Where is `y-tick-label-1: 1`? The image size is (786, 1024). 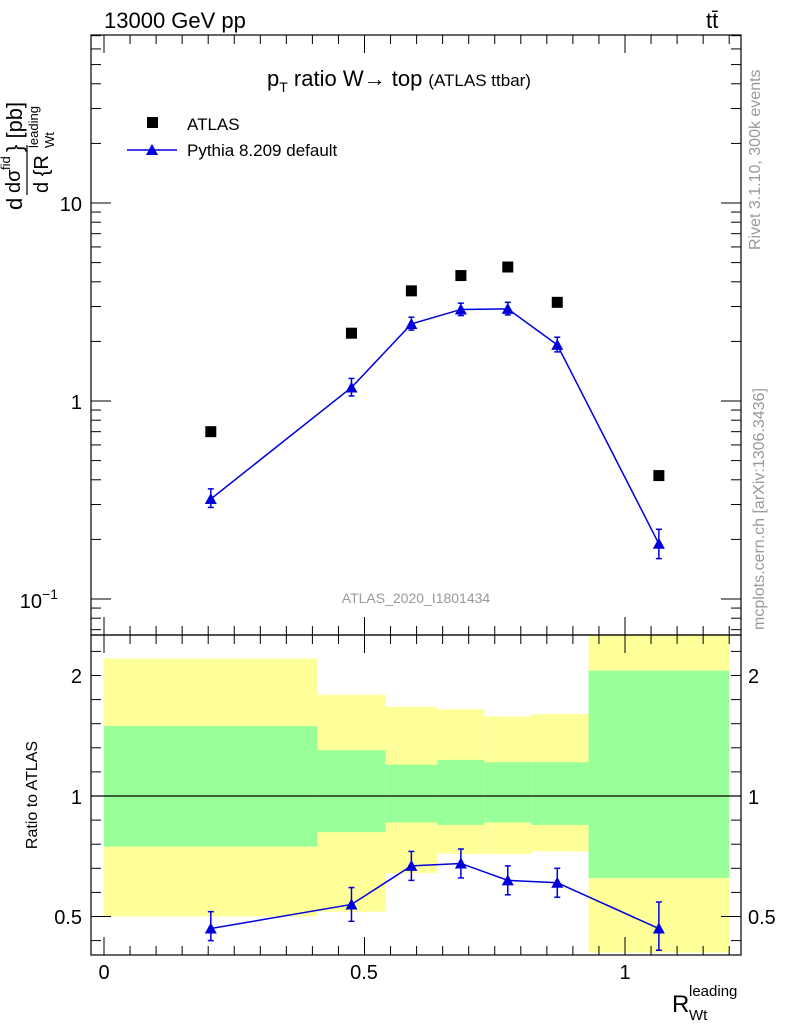
y-tick-label-1: 1 is located at coordinates (76, 403).